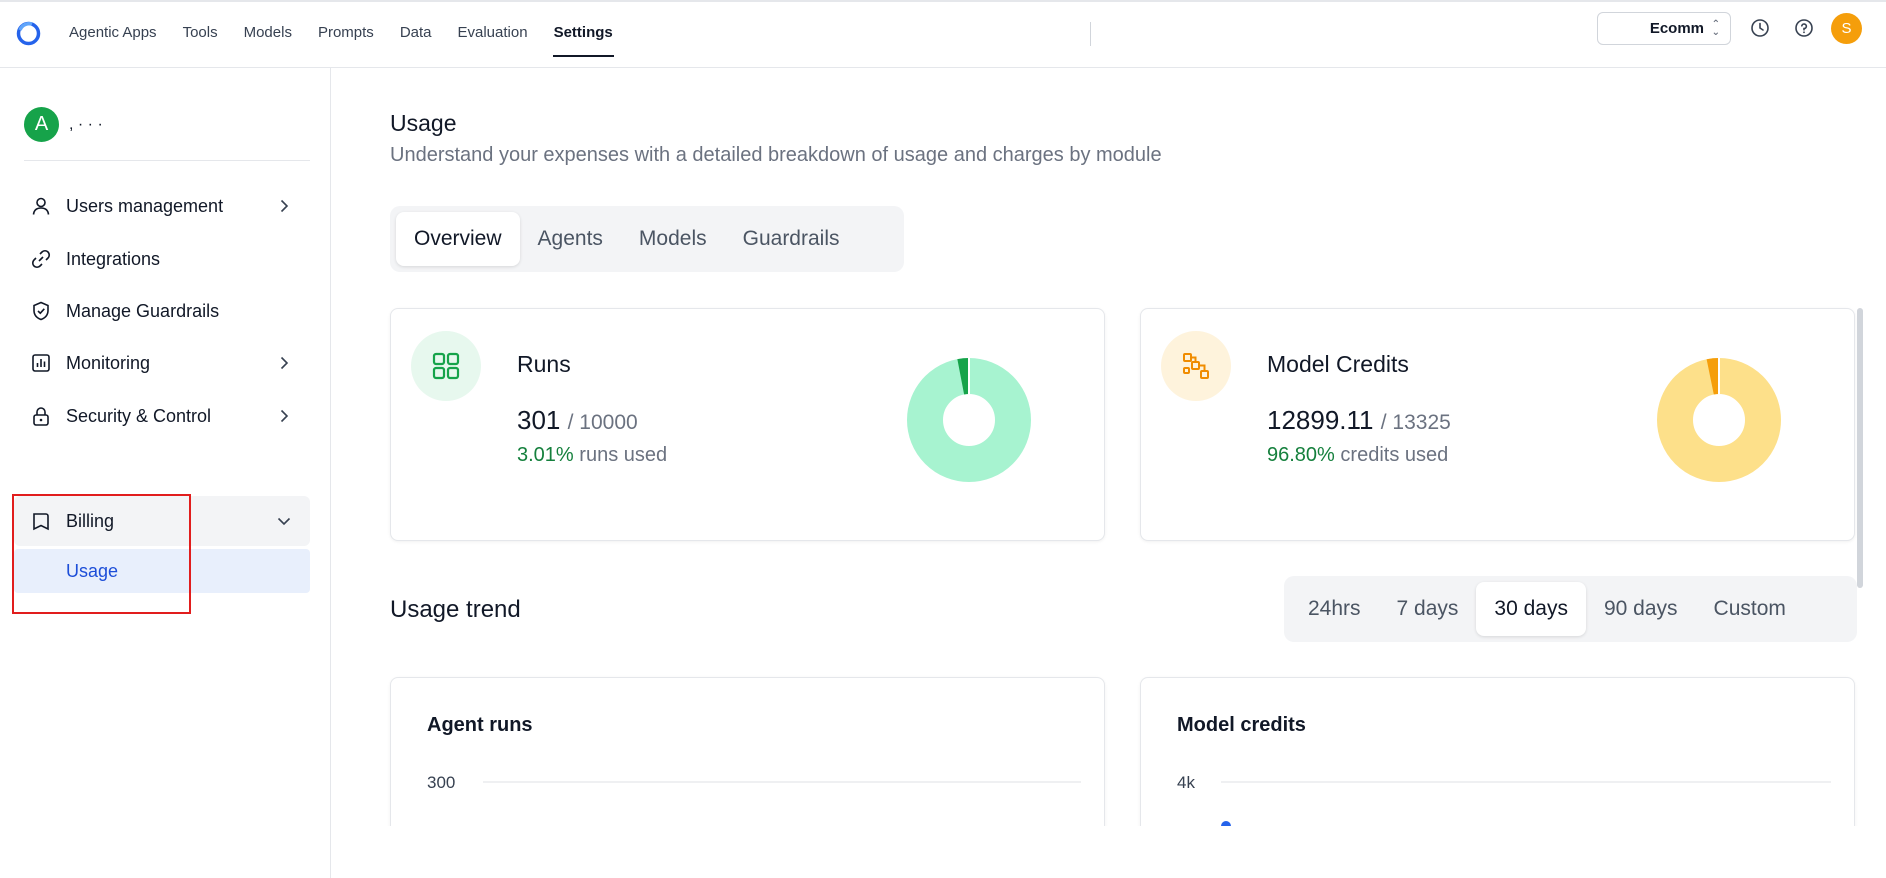  What do you see at coordinates (162, 571) in the screenshot?
I see `sidebar-subitem-usage: Usage` at bounding box center [162, 571].